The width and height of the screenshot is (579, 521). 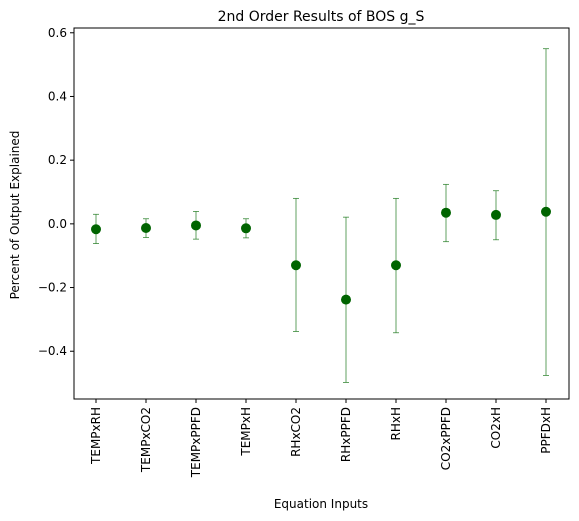 What do you see at coordinates (196, 442) in the screenshot?
I see `x-tick-label: TEMPxPPFD` at bounding box center [196, 442].